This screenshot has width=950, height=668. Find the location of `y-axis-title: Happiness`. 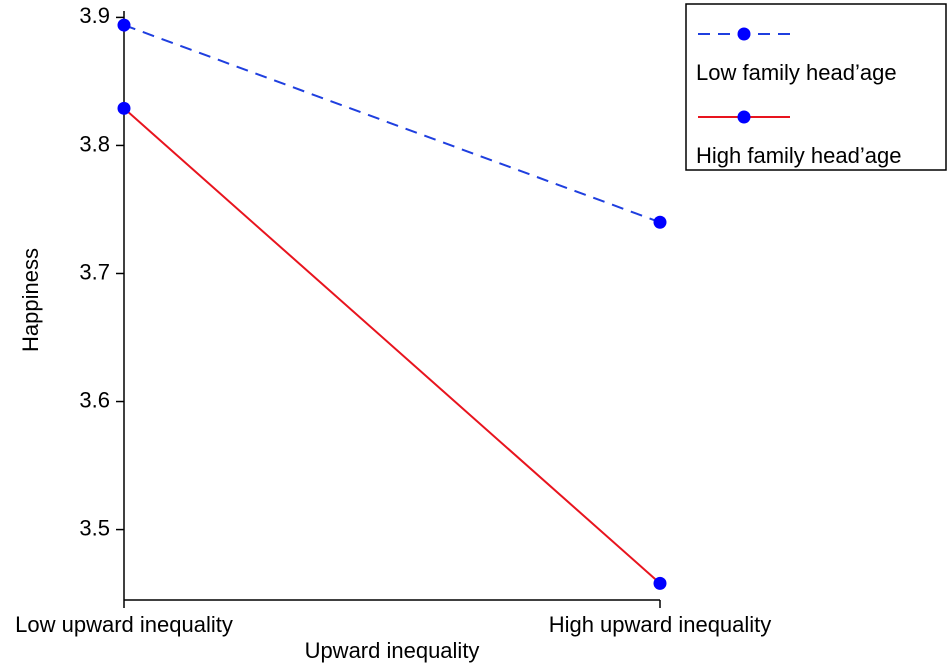

y-axis-title: Happiness is located at coordinates (30, 300).